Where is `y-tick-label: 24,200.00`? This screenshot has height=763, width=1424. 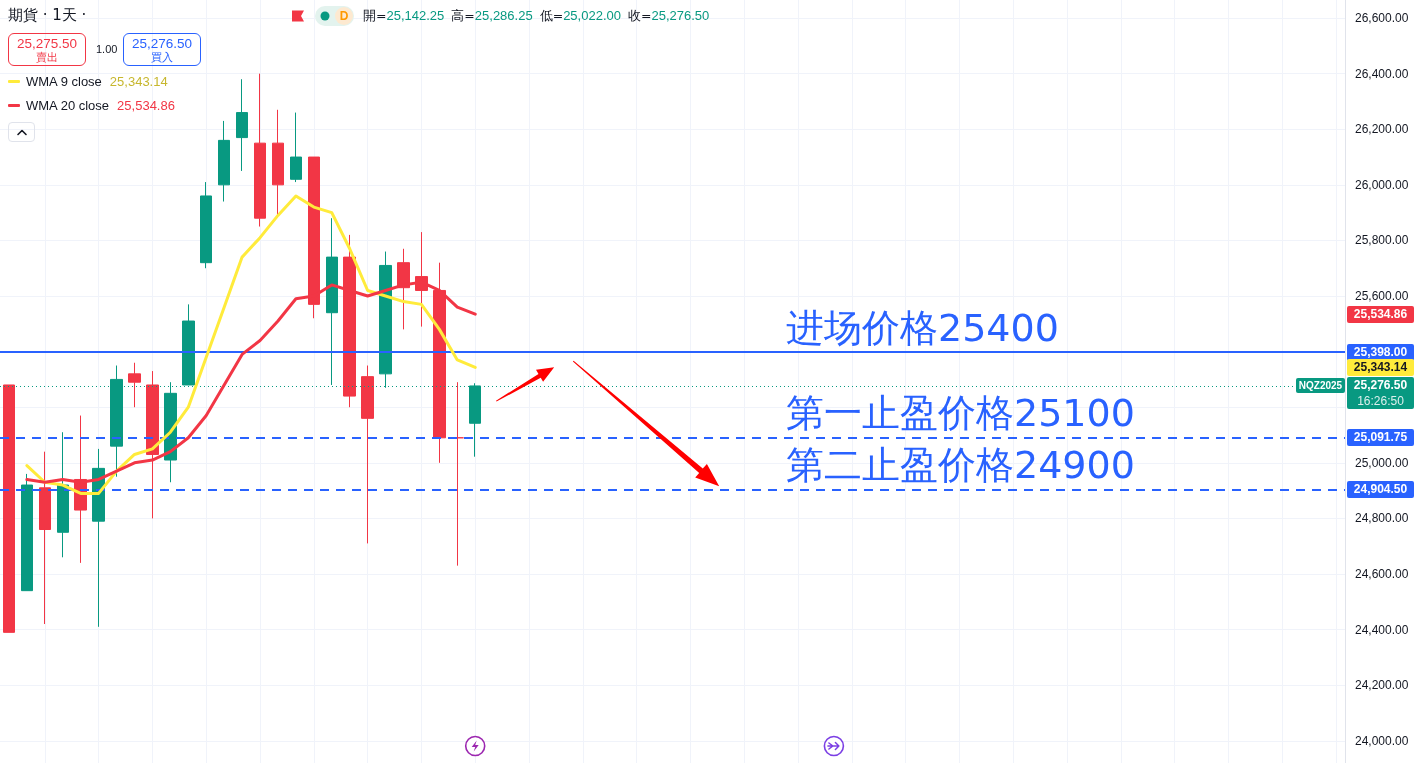
y-tick-label: 24,200.00 is located at coordinates (1382, 685).